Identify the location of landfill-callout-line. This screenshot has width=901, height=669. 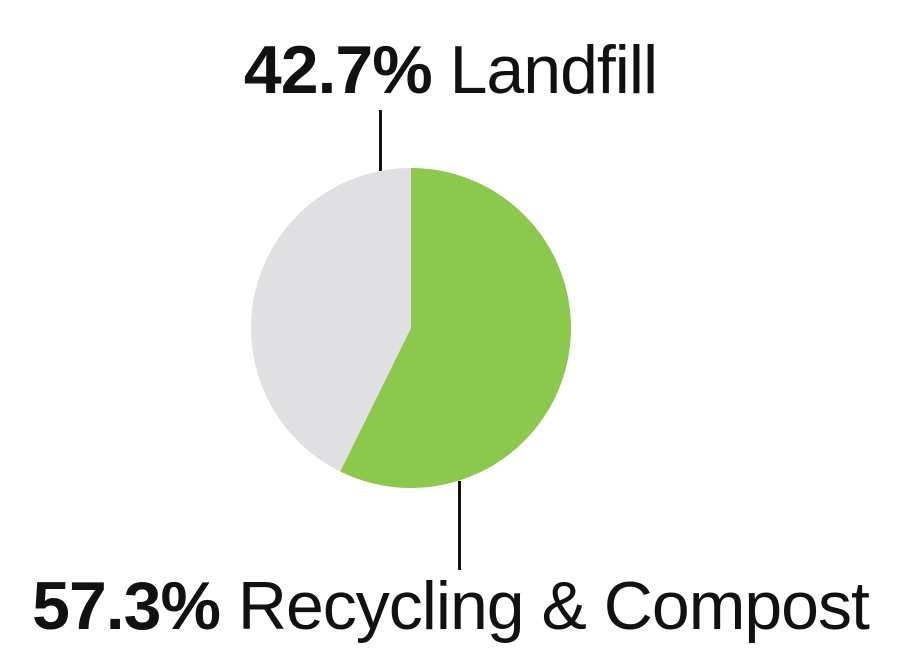
(380, 140).